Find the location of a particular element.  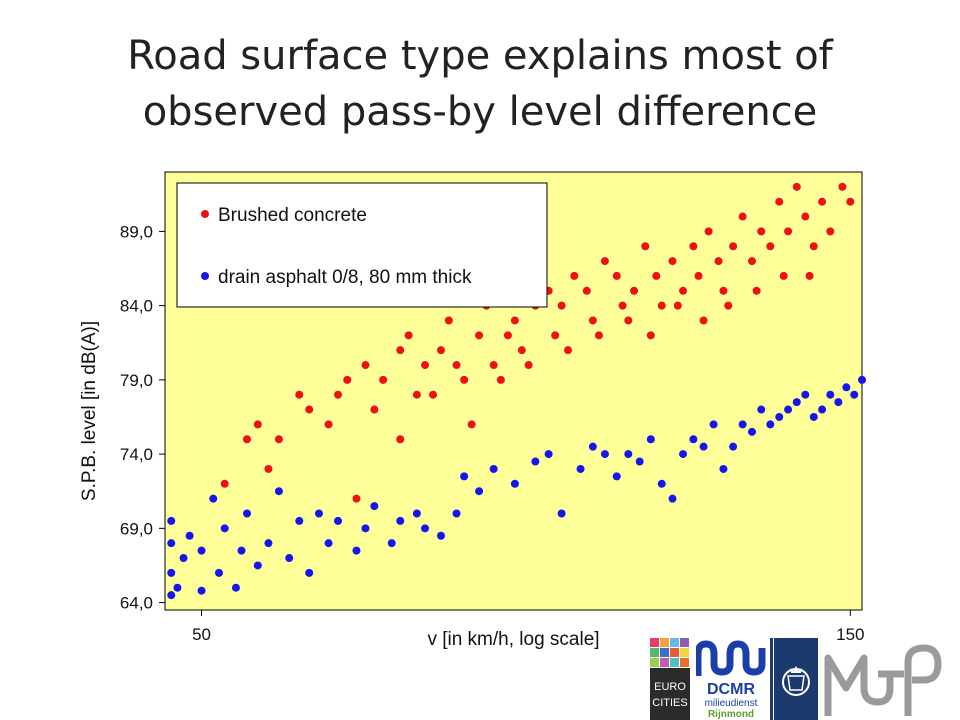

x-axis-label: v [in km/h, log scale] is located at coordinates (513, 639).